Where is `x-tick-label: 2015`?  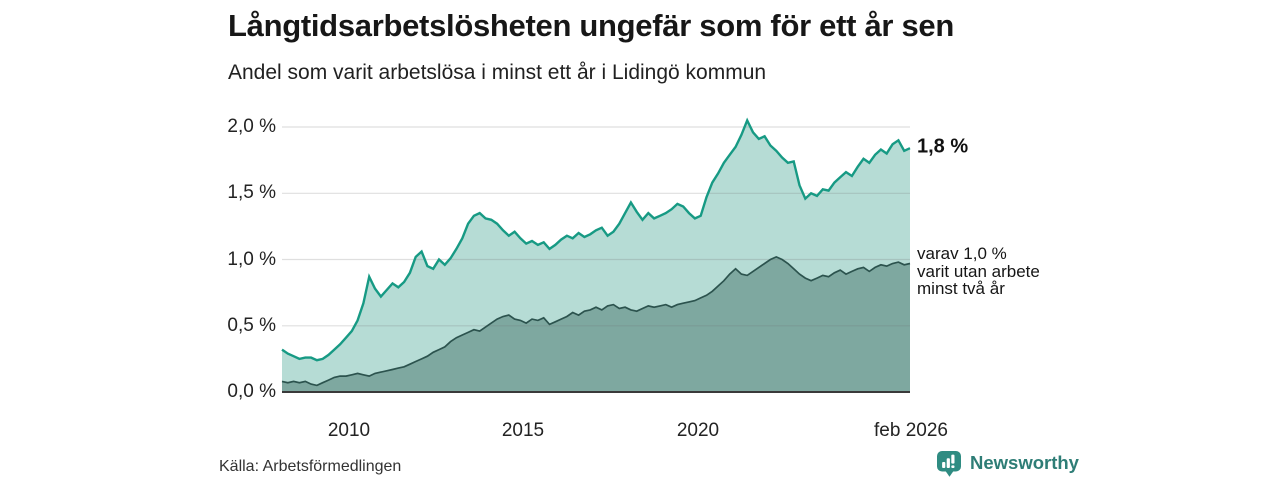
x-tick-label: 2015 is located at coordinates (523, 430).